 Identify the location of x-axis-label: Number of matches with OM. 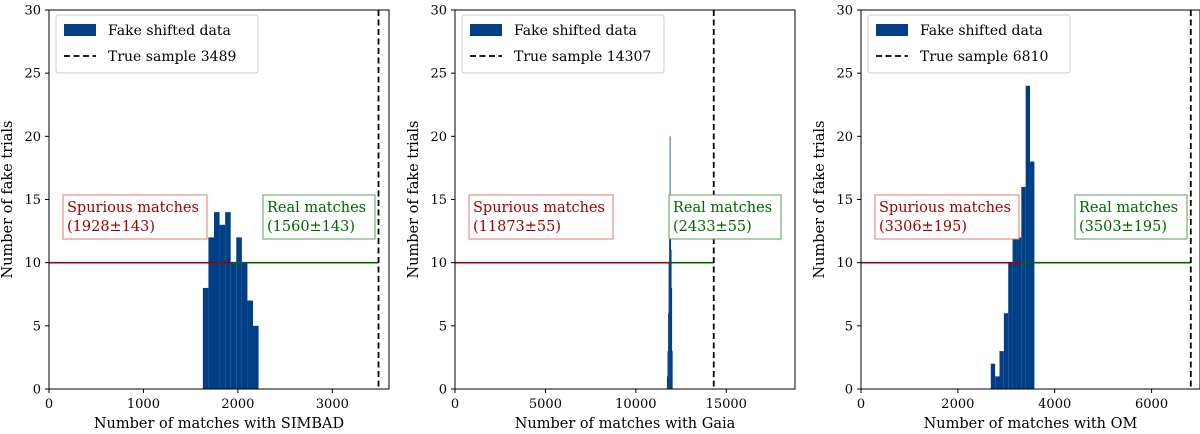
(1031, 424).